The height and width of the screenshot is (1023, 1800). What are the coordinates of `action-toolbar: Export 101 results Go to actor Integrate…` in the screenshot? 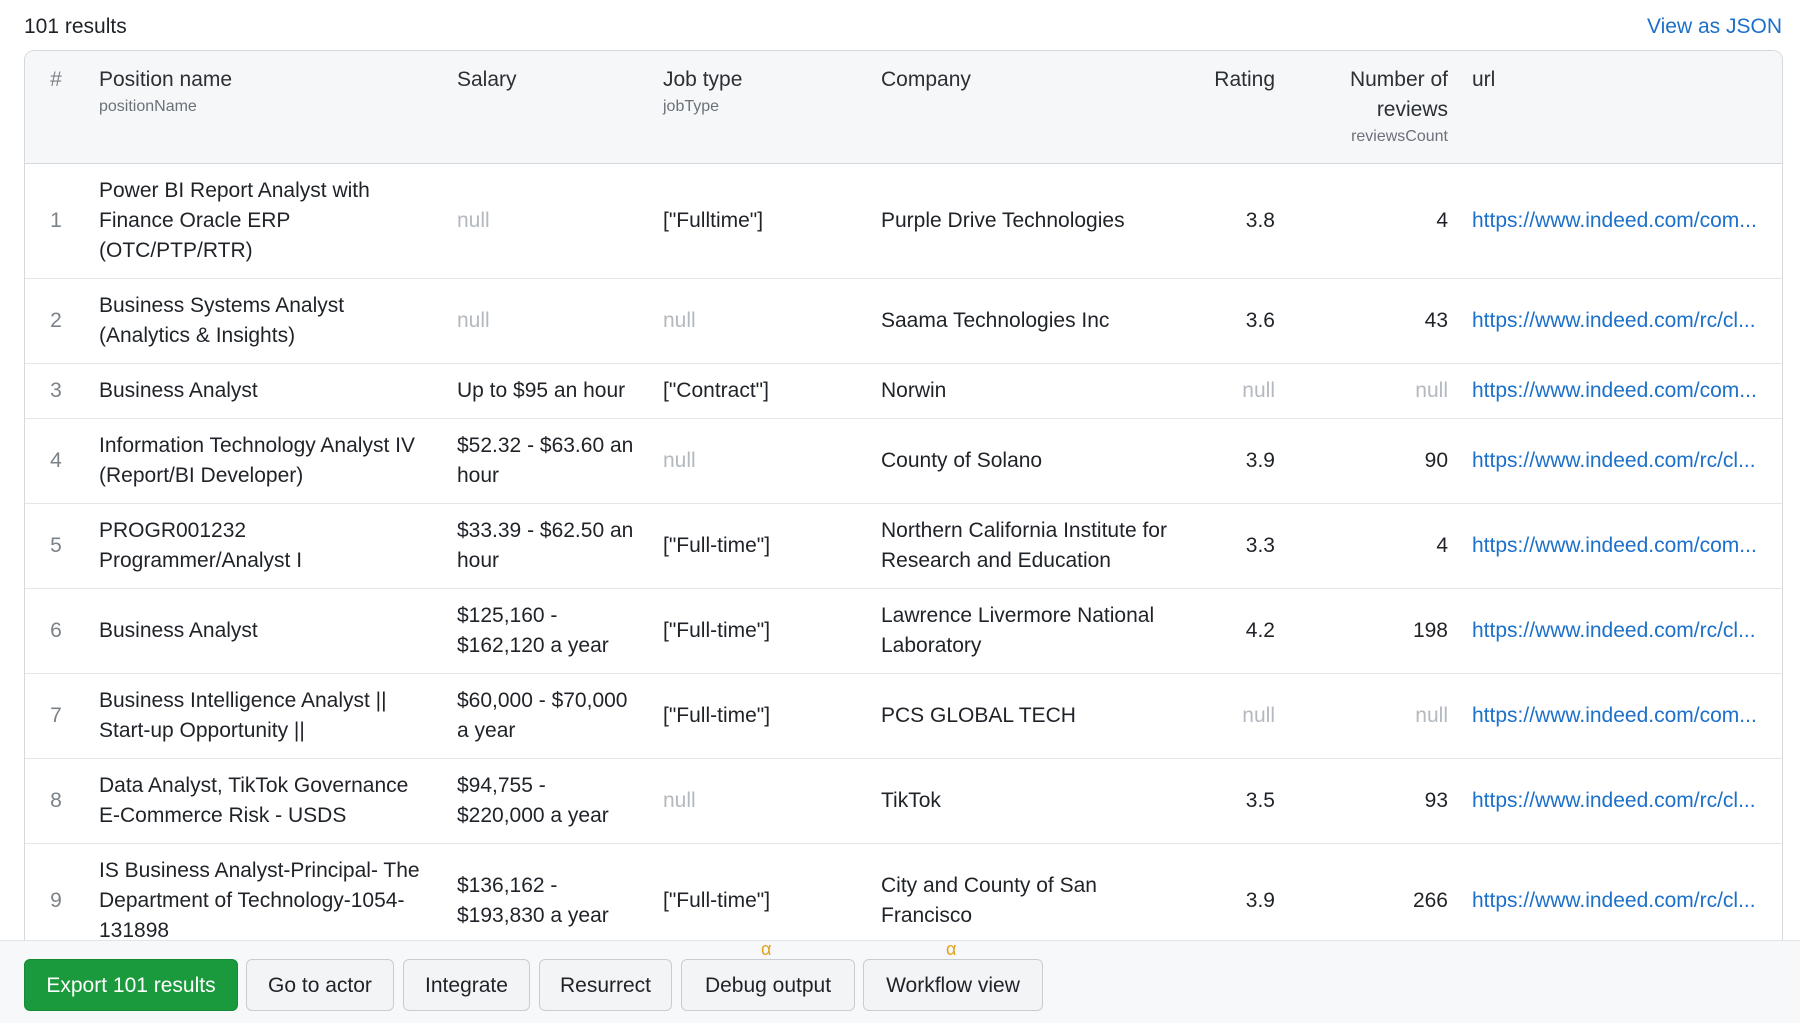 It's located at (900, 981).